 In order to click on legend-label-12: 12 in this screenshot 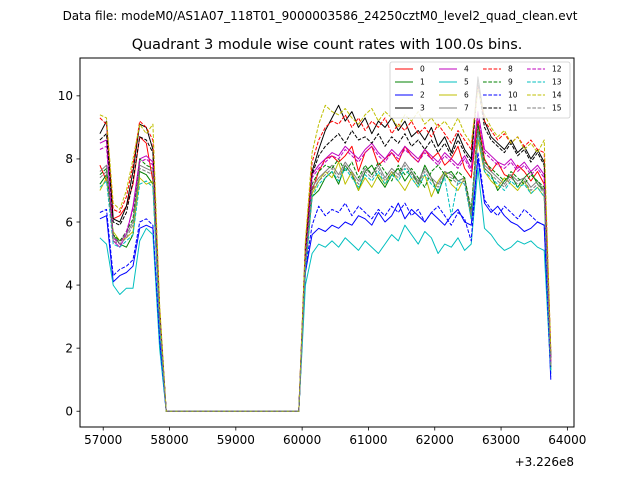, I will do `click(557, 69)`.